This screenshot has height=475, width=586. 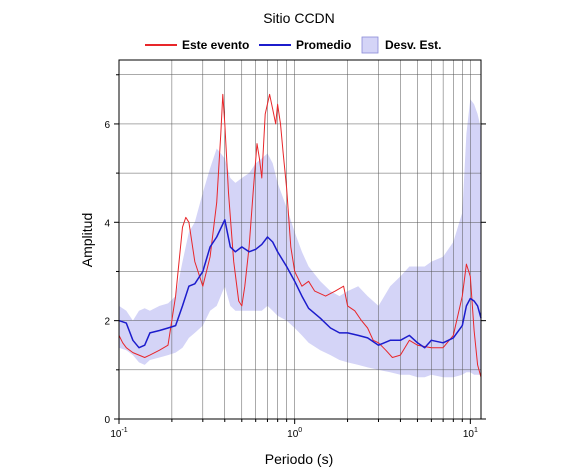 What do you see at coordinates (323, 45) in the screenshot?
I see `legend-mean-label: Promedio` at bounding box center [323, 45].